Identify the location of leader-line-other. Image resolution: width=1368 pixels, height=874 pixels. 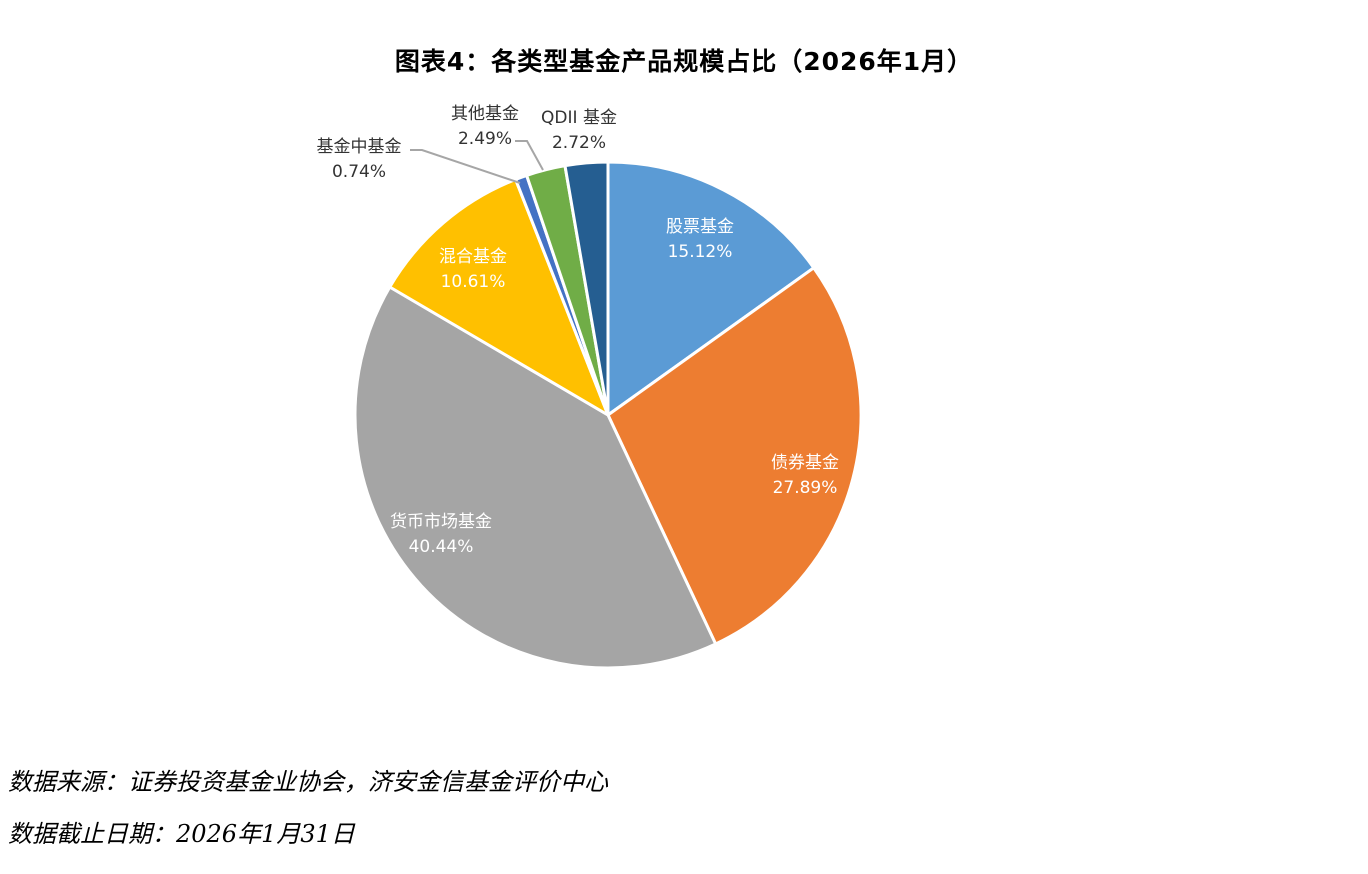
(529, 155).